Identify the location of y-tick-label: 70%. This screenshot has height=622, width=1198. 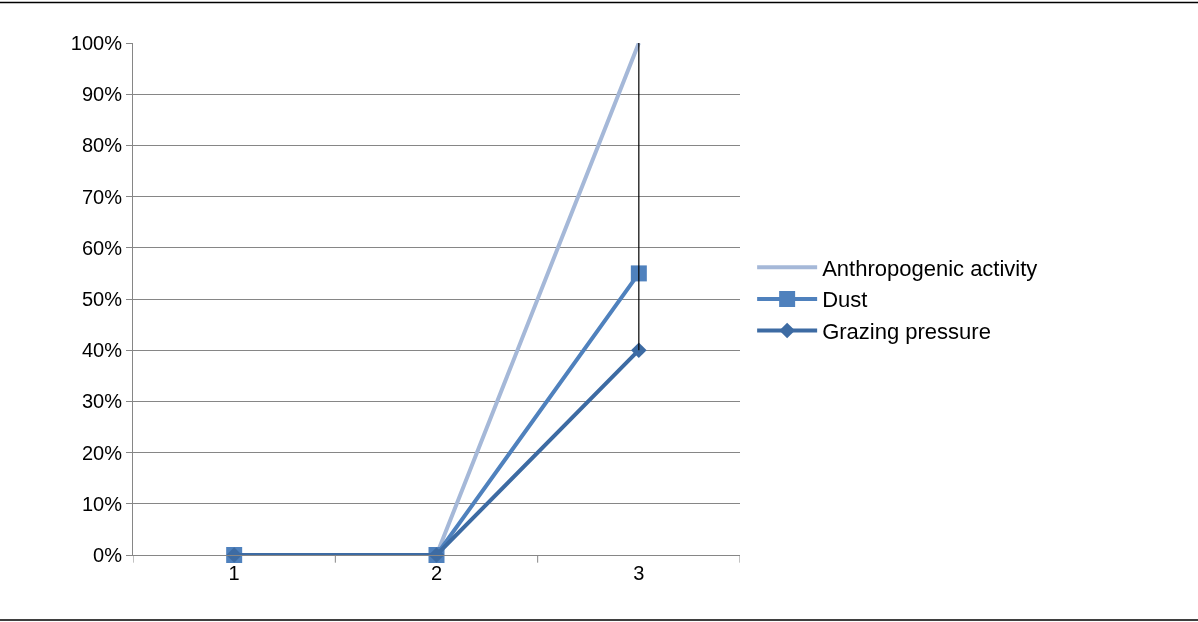
(102, 196).